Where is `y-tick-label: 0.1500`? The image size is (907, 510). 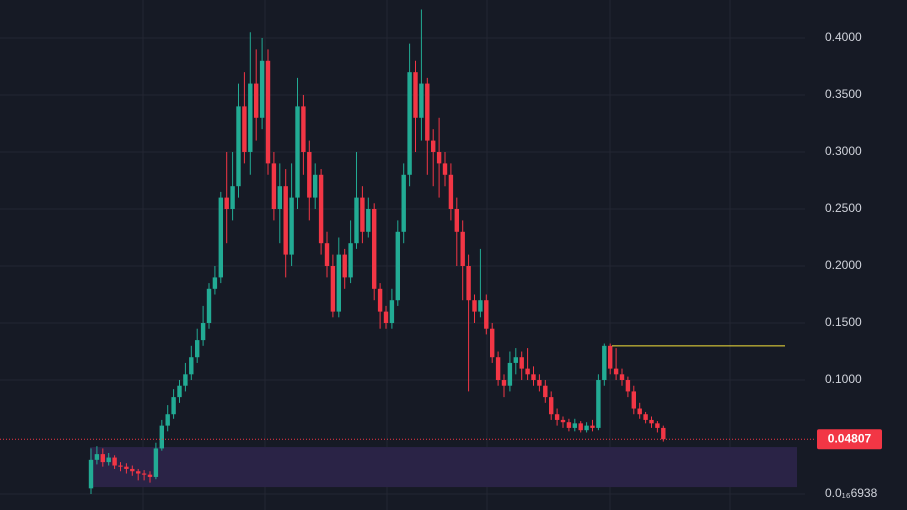
y-tick-label: 0.1500 is located at coordinates (843, 322).